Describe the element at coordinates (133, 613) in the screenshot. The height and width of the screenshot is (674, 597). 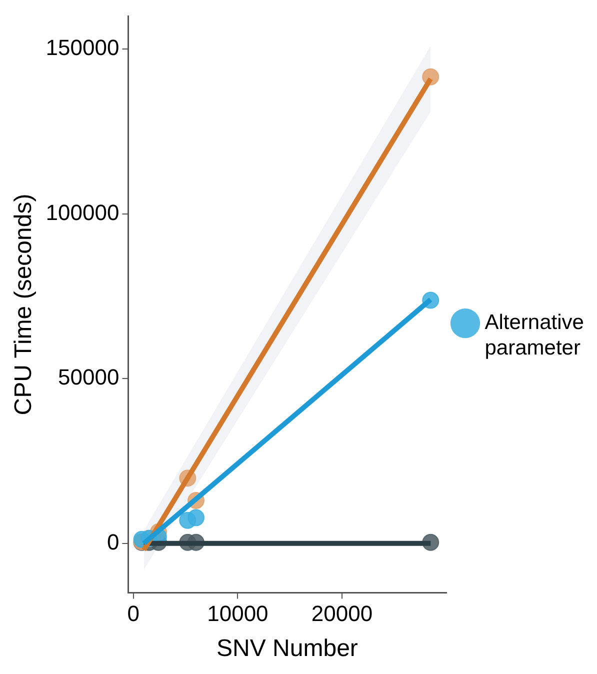
I see `x-tick-label: 0` at that location.